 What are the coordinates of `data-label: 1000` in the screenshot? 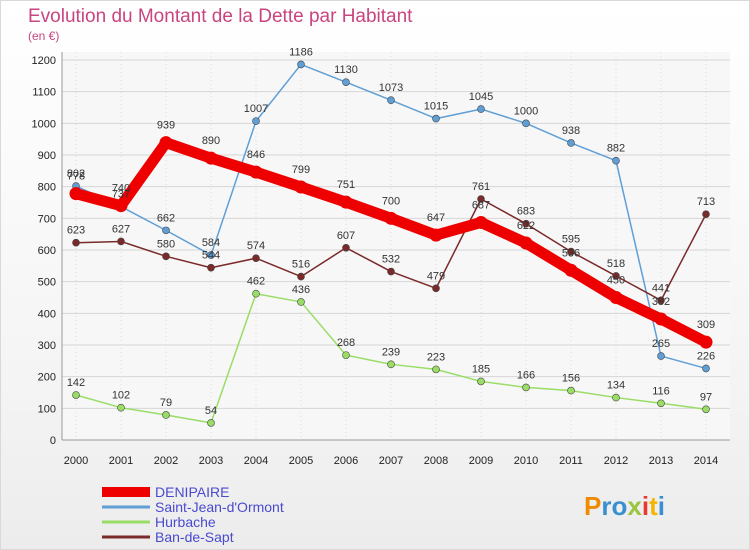 It's located at (526, 111).